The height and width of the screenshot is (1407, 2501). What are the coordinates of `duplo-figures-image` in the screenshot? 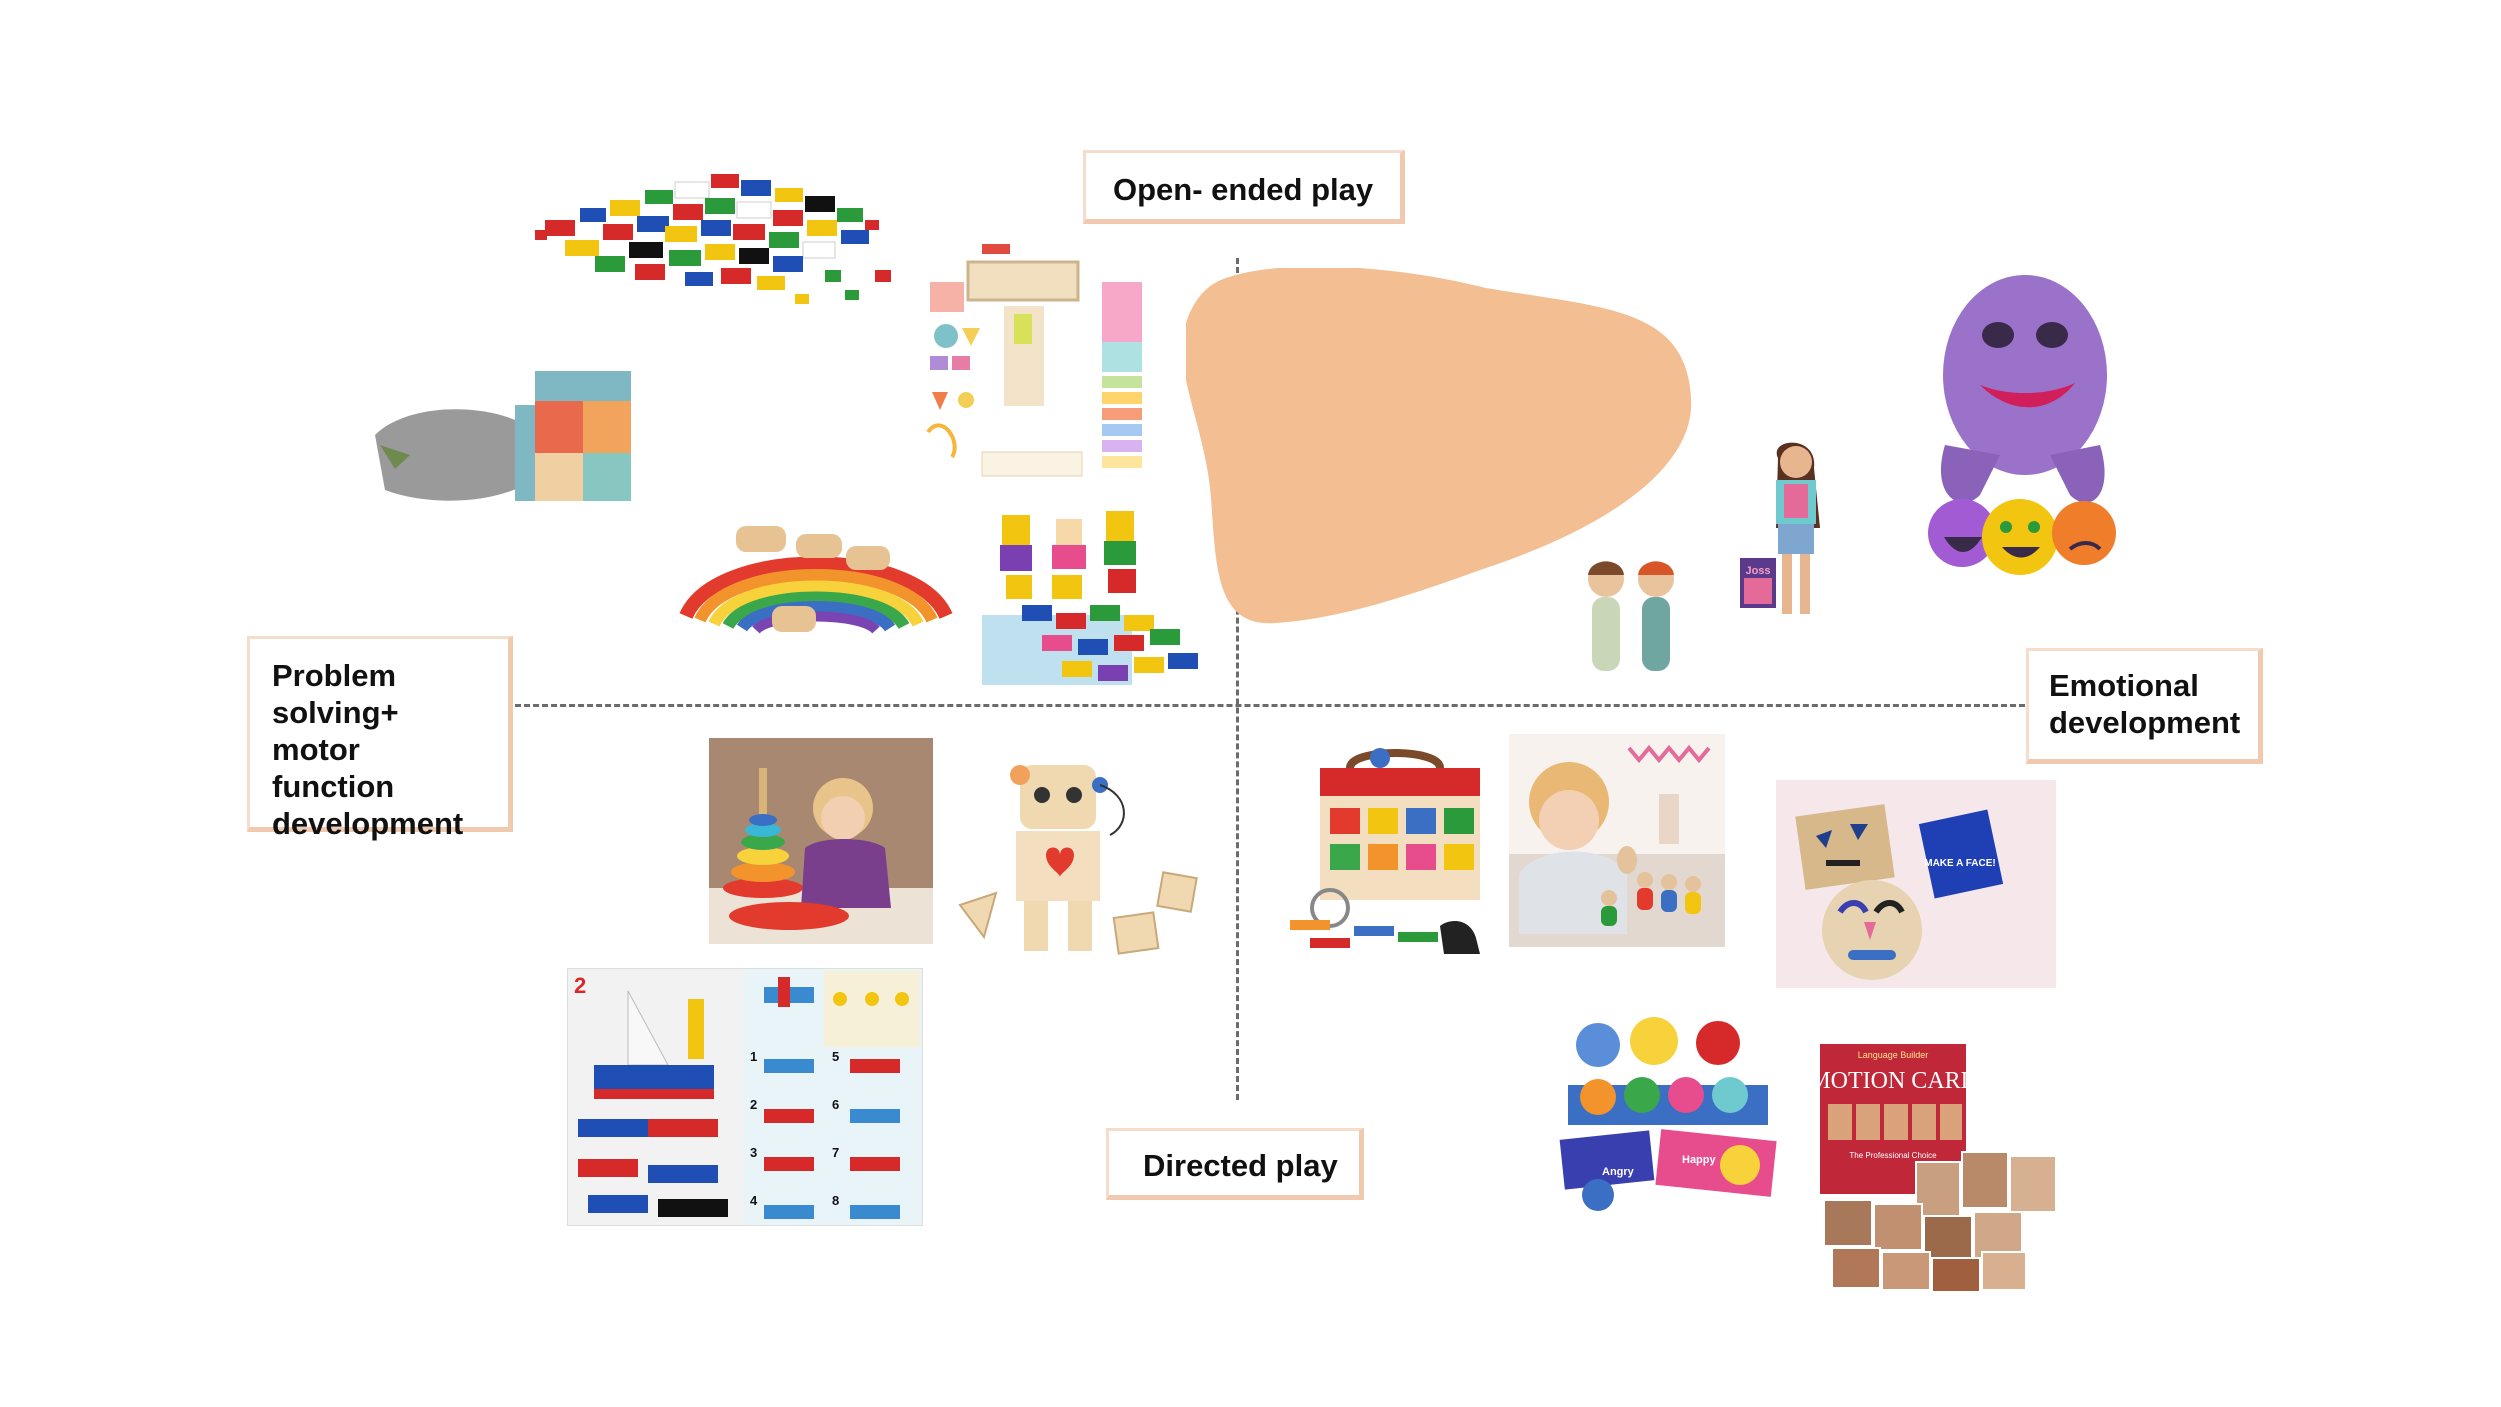 It's located at (1090, 598).